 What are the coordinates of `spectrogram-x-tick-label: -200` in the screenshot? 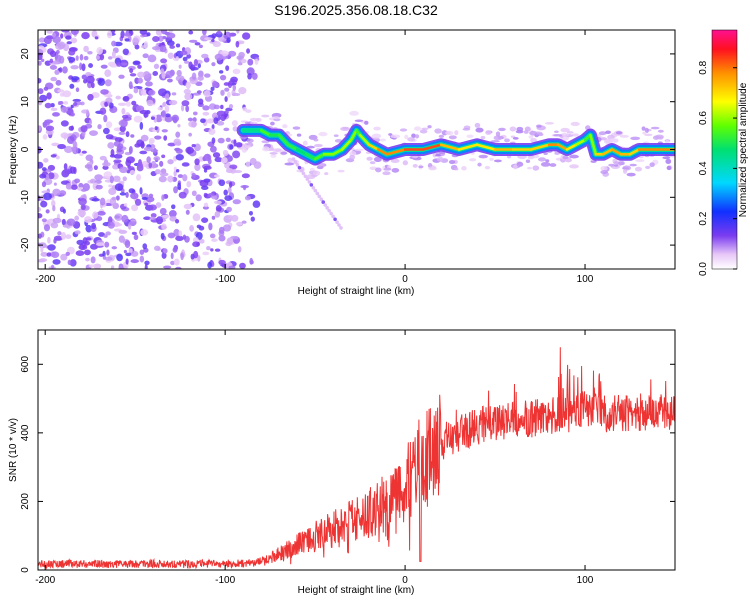 It's located at (45, 279).